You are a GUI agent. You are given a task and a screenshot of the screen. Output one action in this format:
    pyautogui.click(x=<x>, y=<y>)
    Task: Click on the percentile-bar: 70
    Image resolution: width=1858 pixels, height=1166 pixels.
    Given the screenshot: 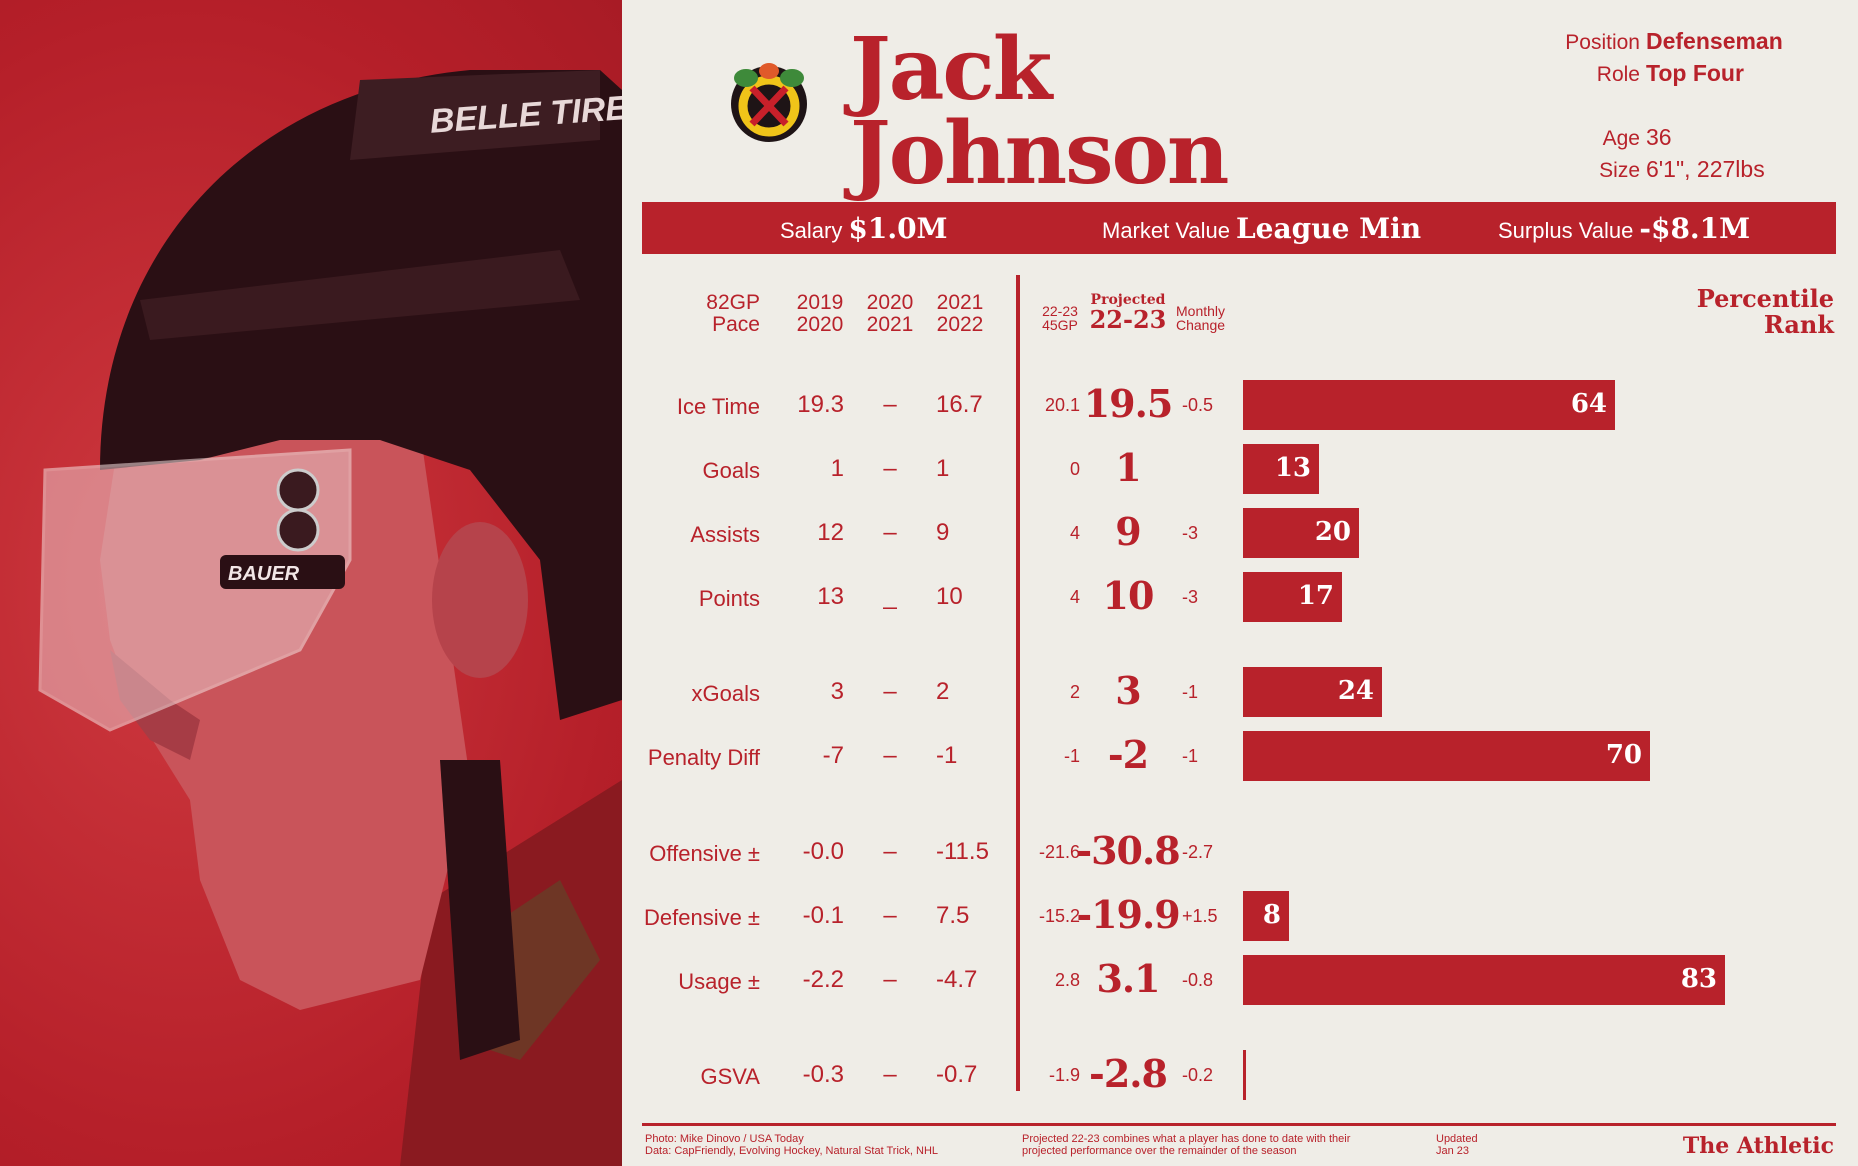 What is the action you would take?
    pyautogui.click(x=1446, y=756)
    